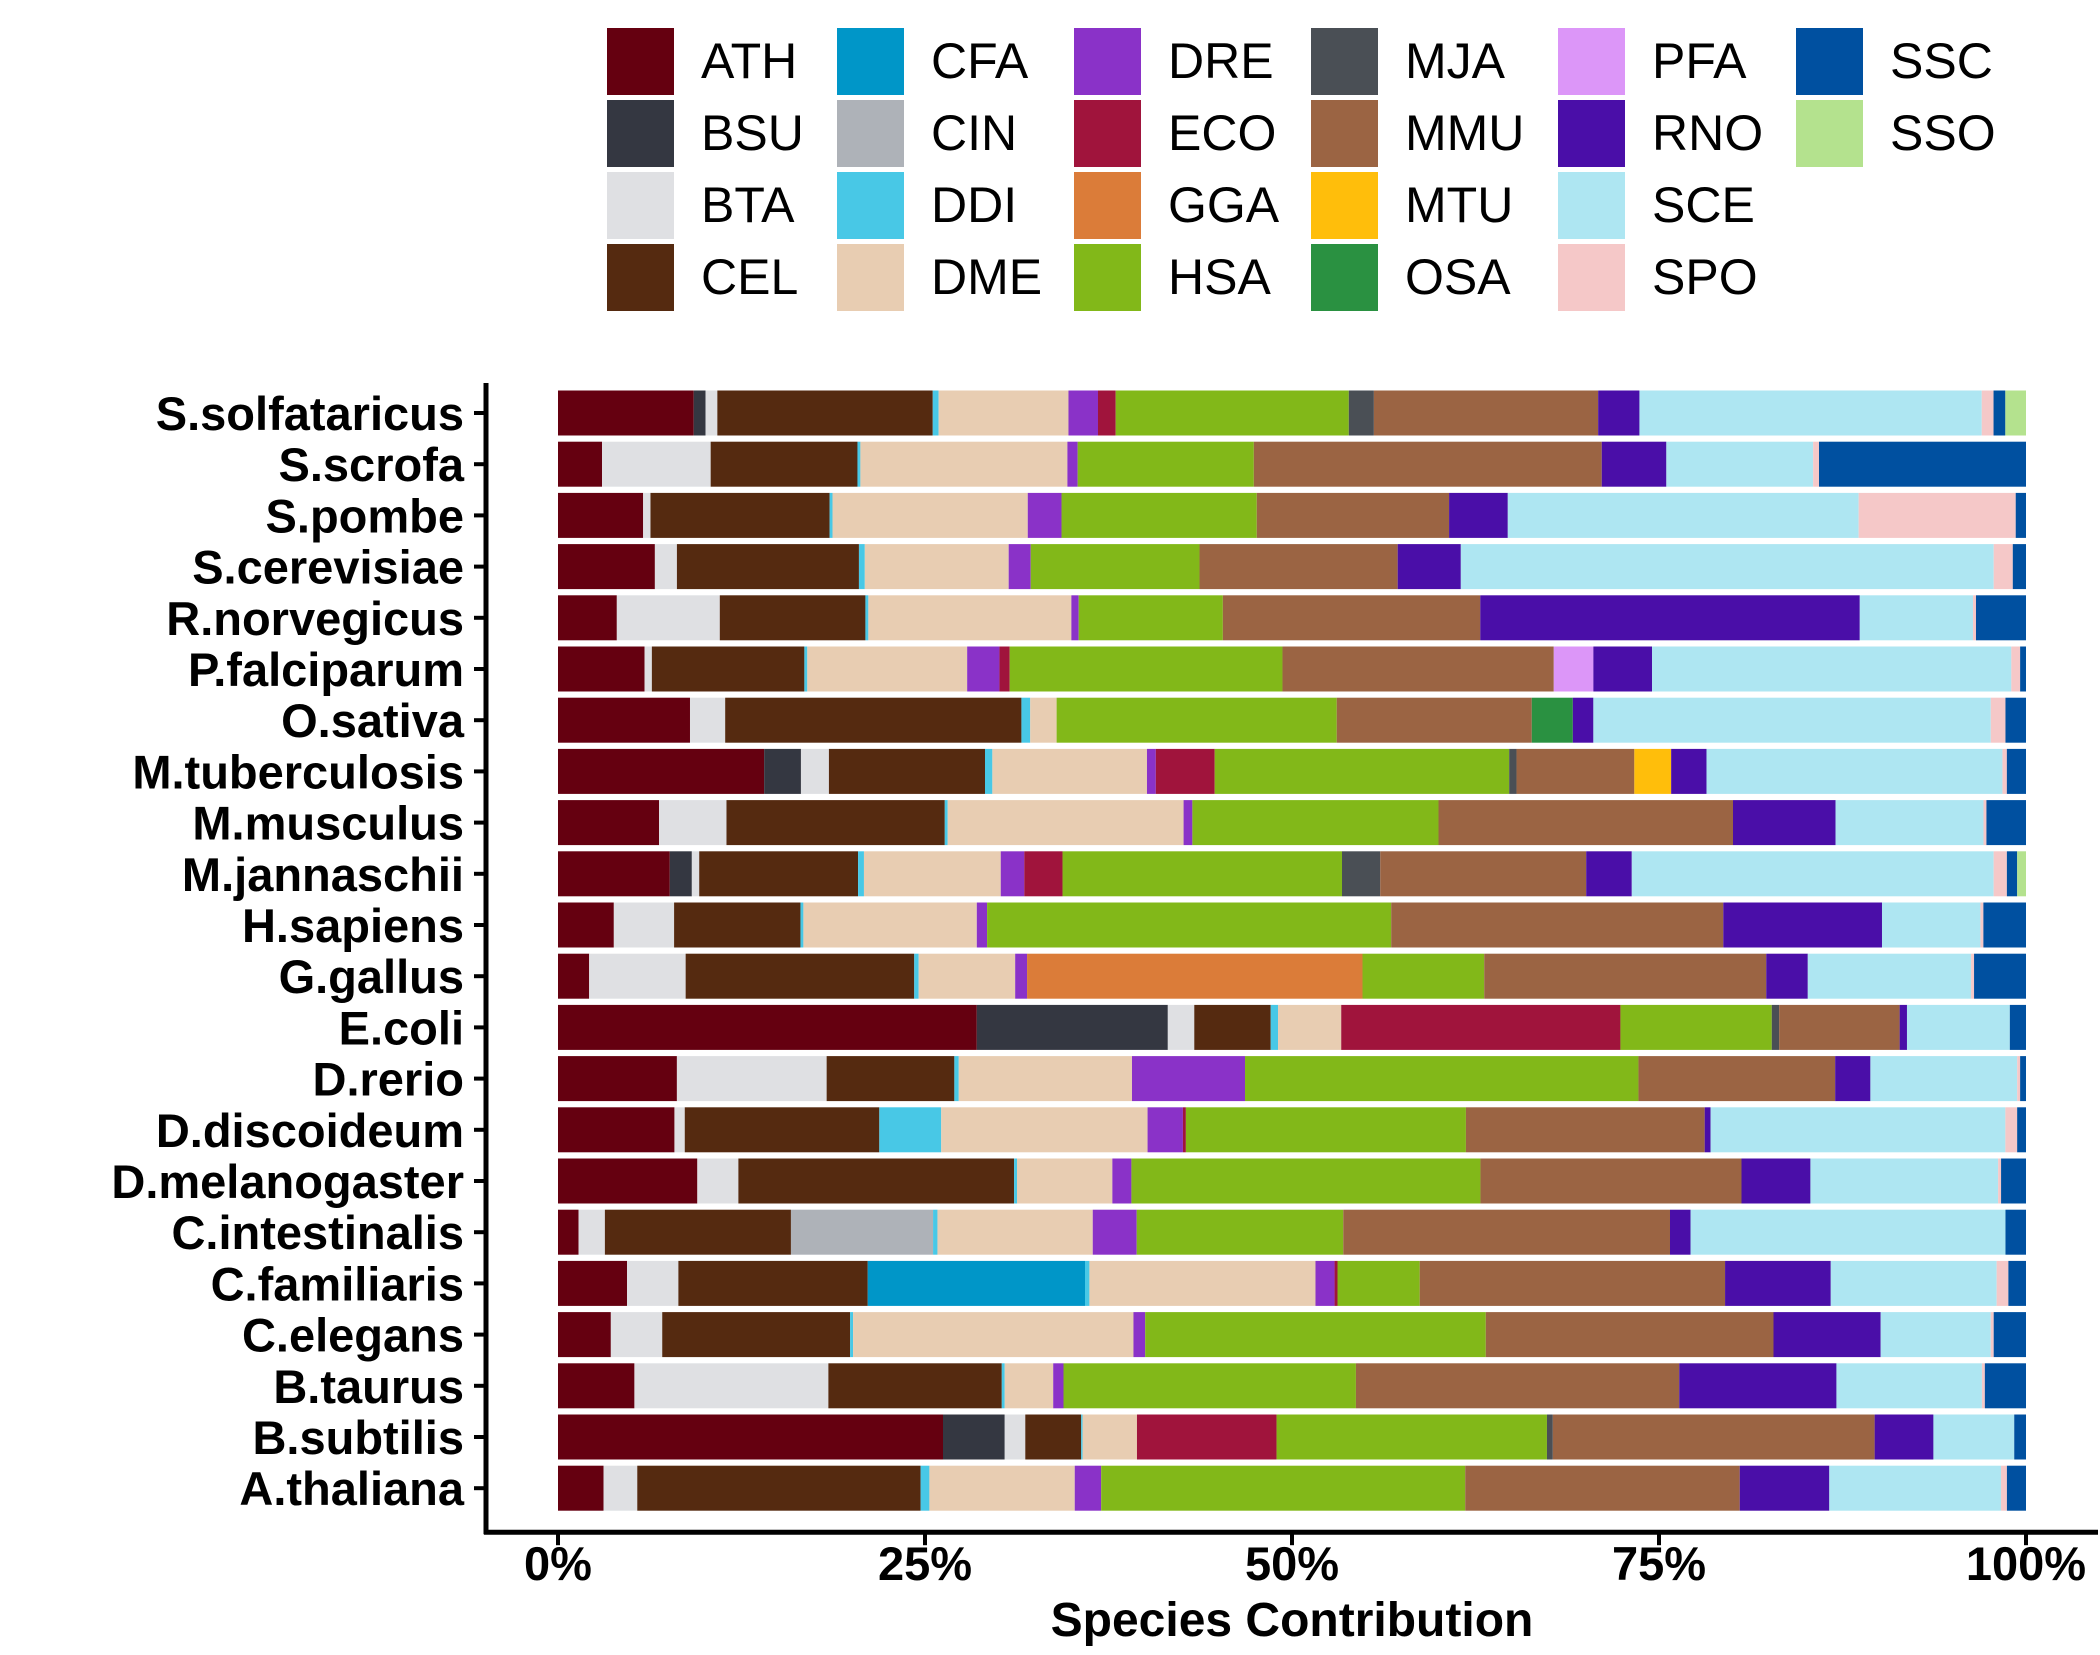 This screenshot has width=2100, height=1655. Describe the element at coordinates (1002, 1488) in the screenshot. I see `bar-segment-a-thaliana-dme` at that location.